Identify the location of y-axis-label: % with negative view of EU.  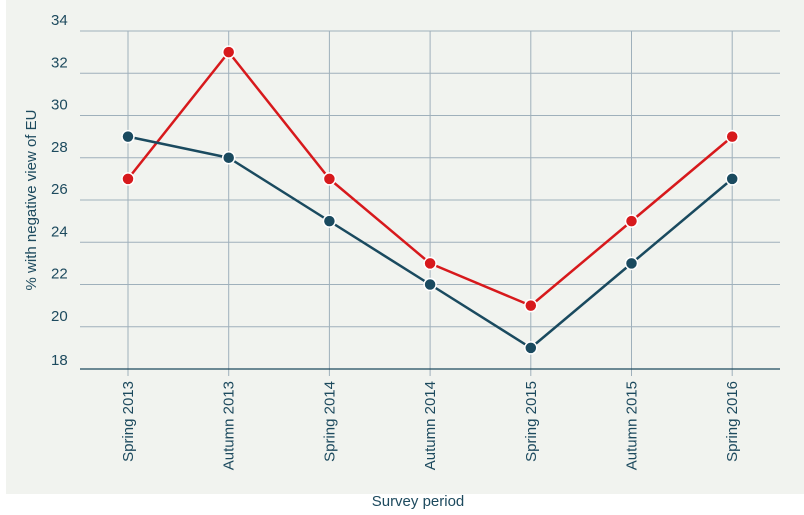
(31, 200).